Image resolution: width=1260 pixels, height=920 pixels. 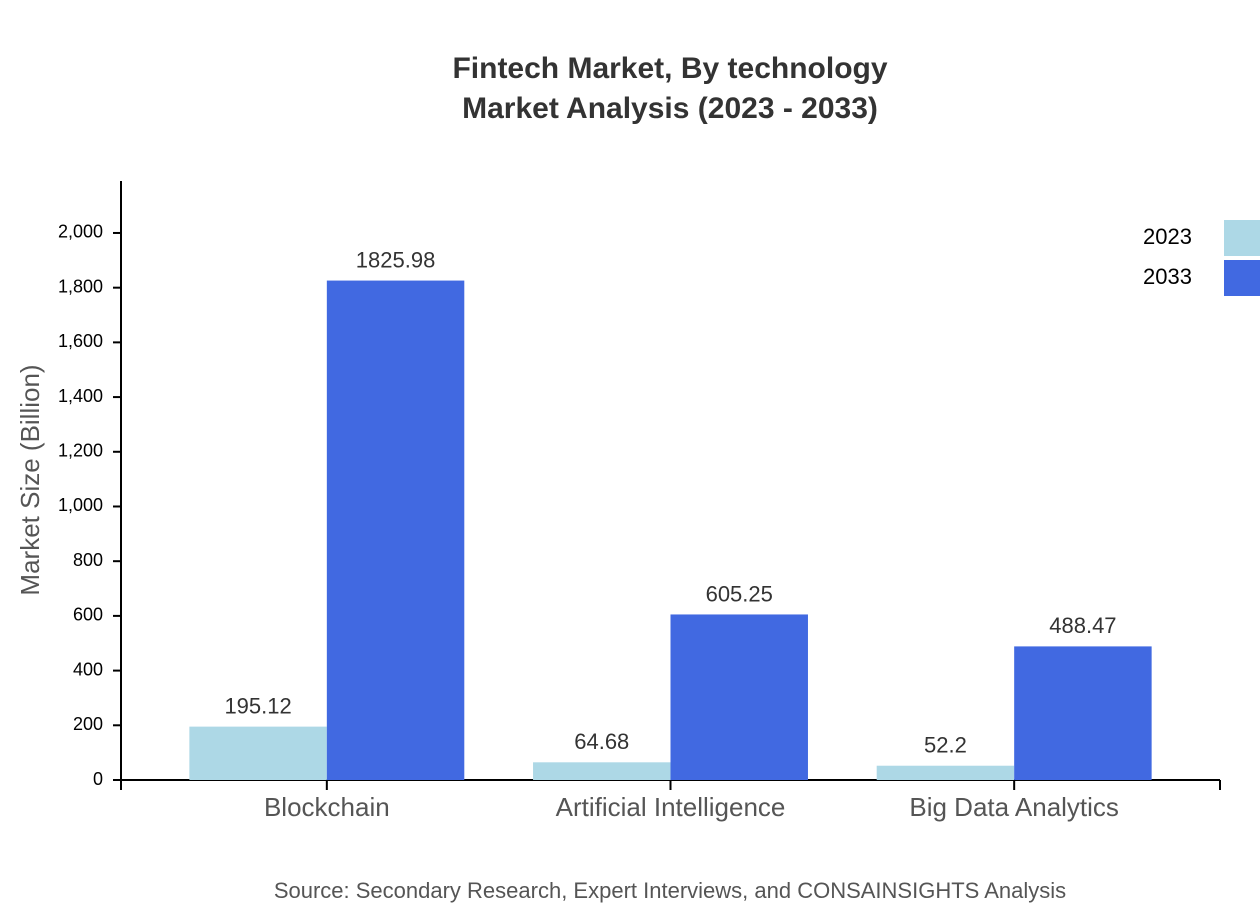 What do you see at coordinates (257, 705) in the screenshot?
I see `value-label: 195.12` at bounding box center [257, 705].